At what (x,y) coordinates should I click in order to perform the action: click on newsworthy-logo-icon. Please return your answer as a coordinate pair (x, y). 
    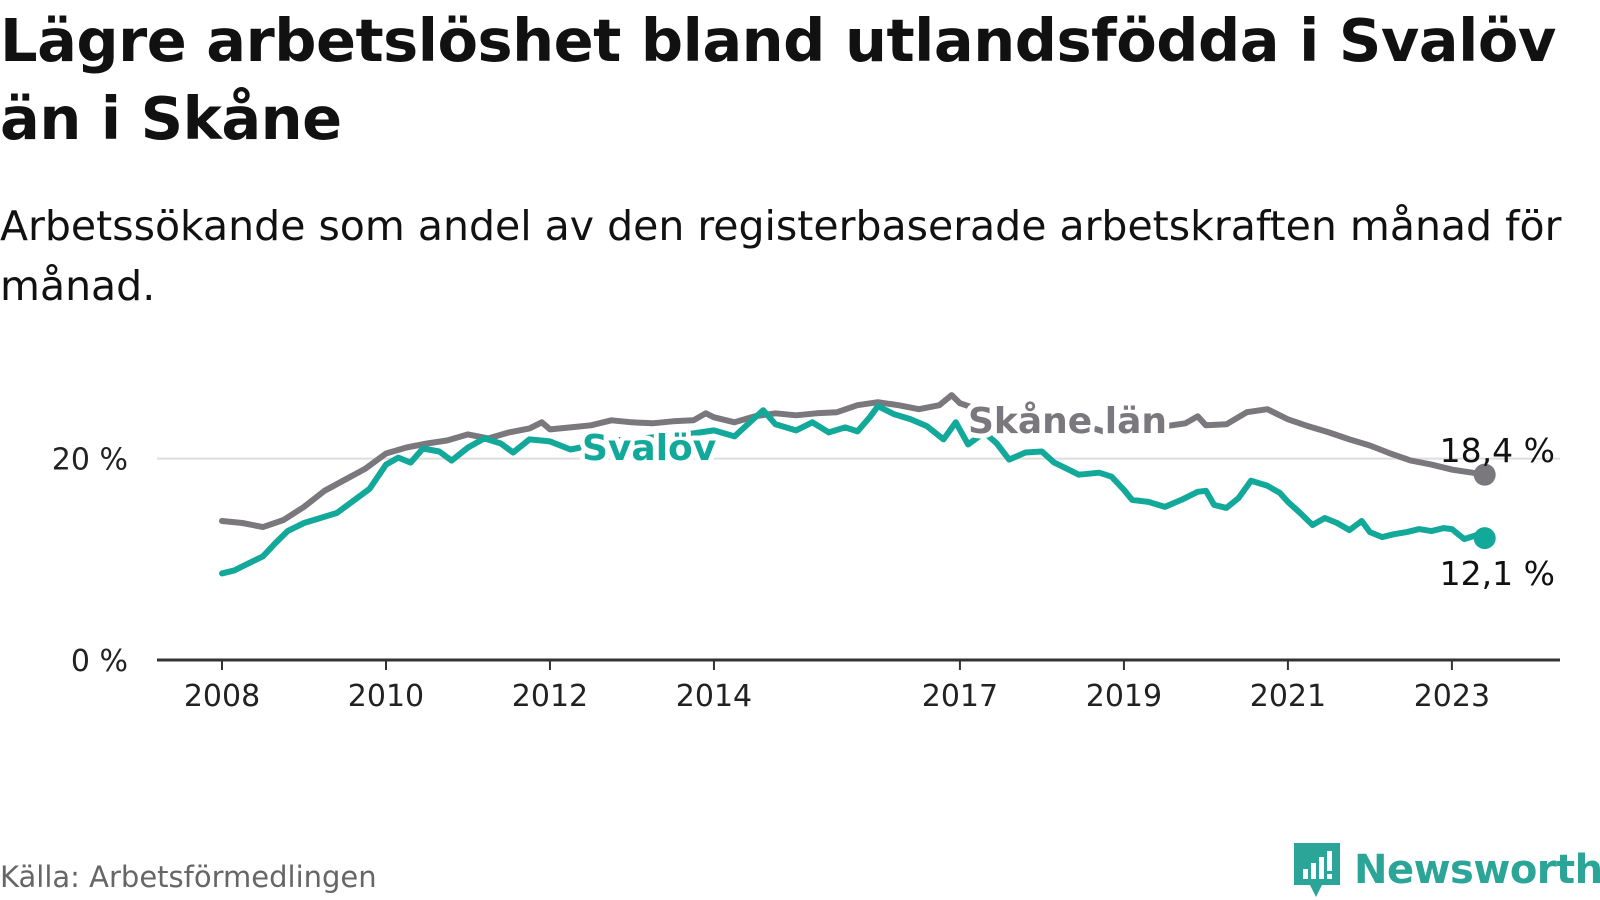
    Looking at the image, I should click on (1317, 870).